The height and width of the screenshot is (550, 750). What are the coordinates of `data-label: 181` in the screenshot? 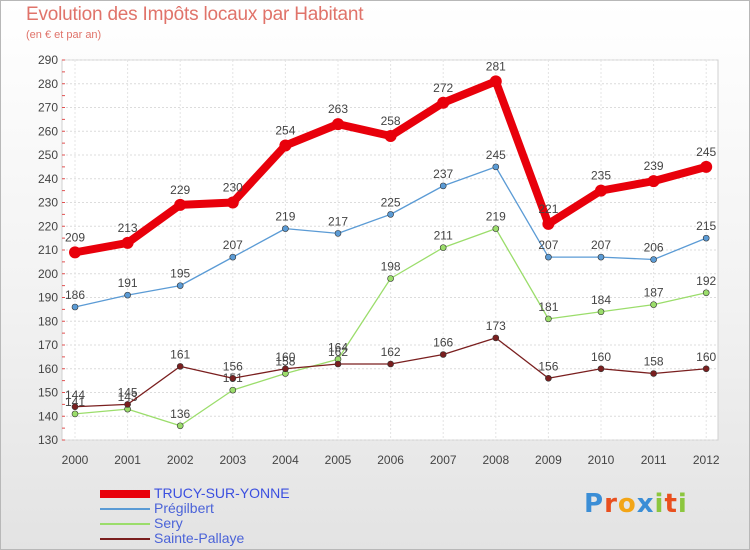 It's located at (548, 307).